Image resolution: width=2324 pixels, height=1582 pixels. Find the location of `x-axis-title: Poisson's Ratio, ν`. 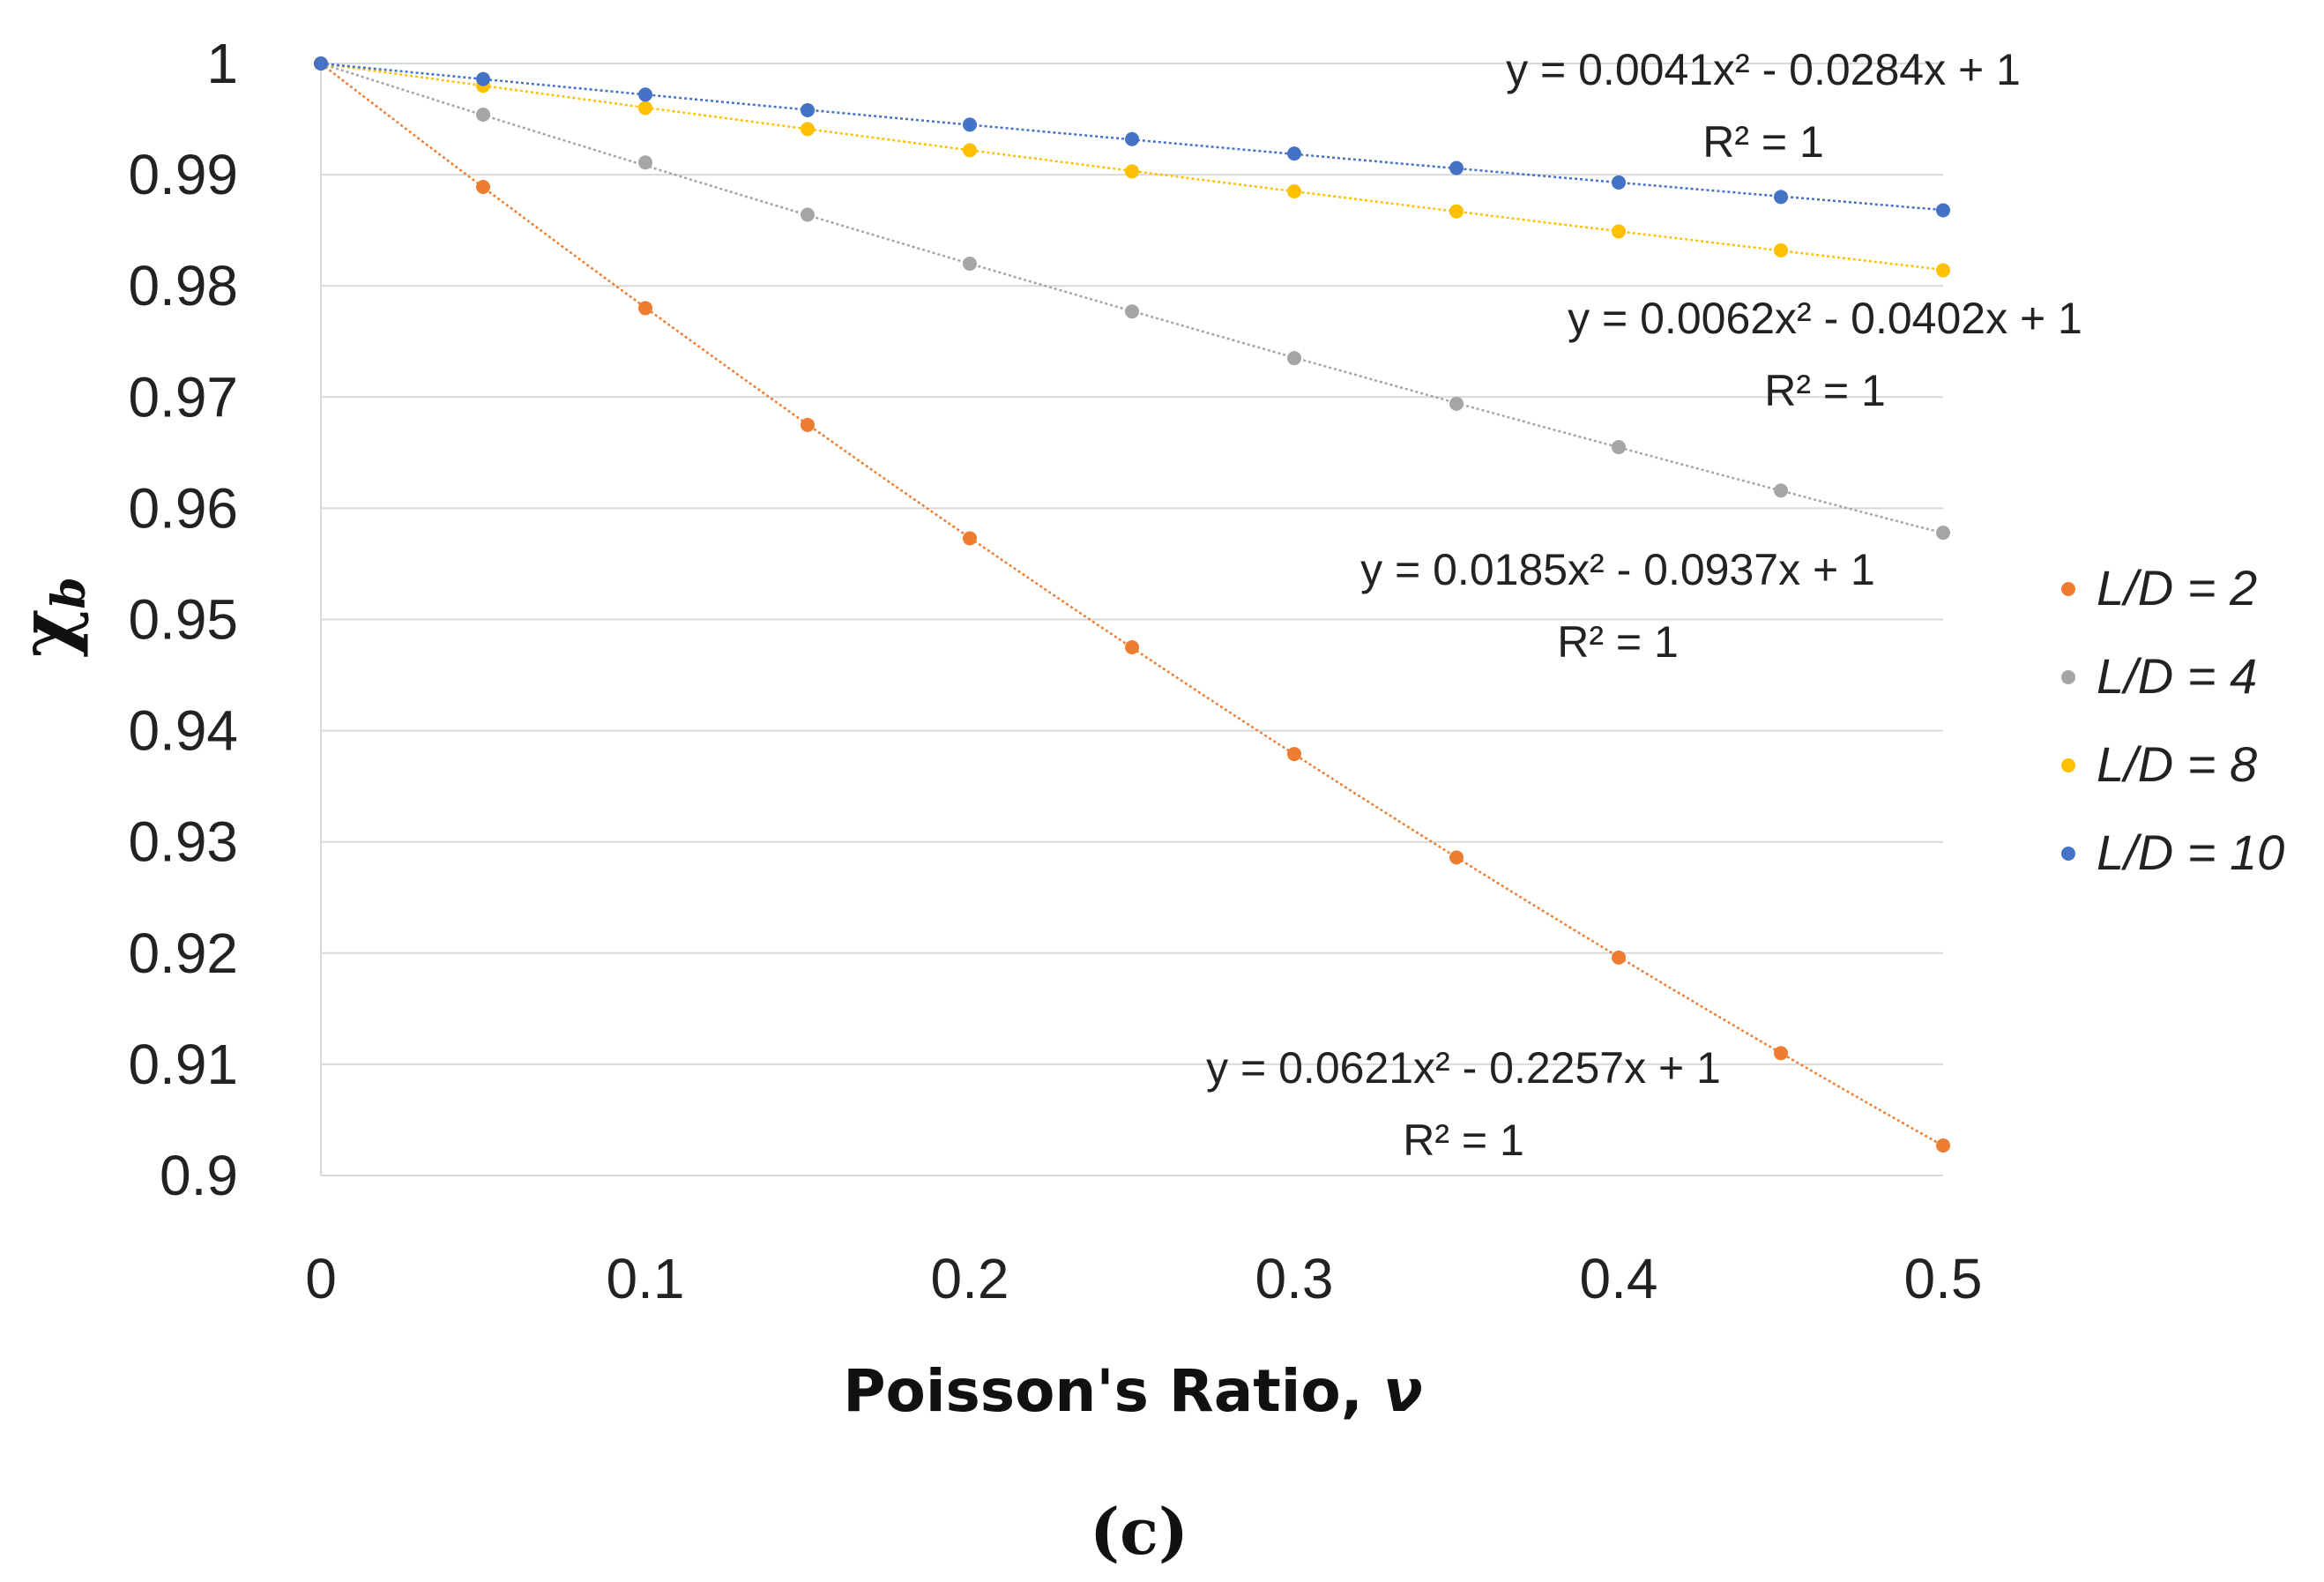

x-axis-title: Poisson's Ratio, ν is located at coordinates (1133, 1391).